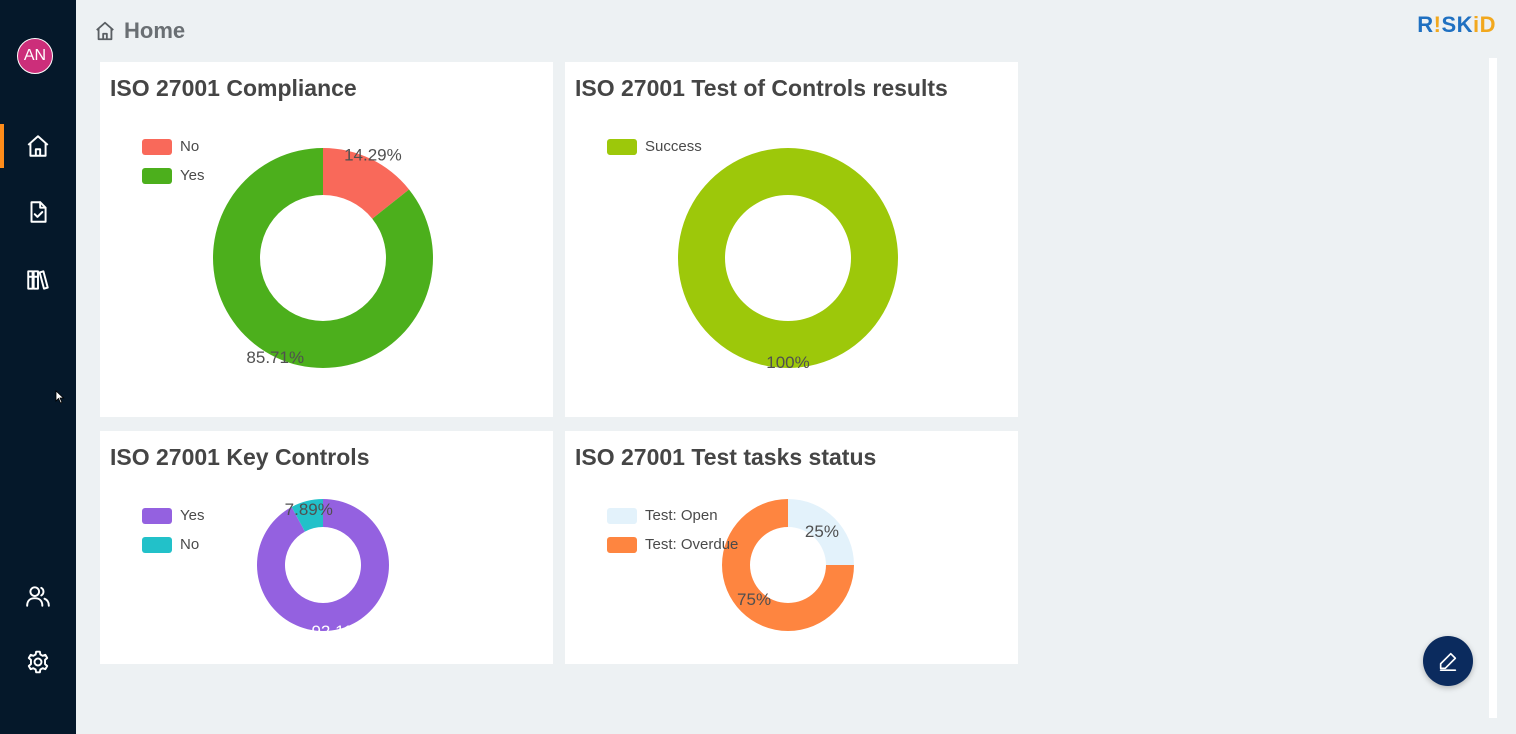  What do you see at coordinates (233, 88) in the screenshot?
I see `card-title: ISO 27001 Compliance` at bounding box center [233, 88].